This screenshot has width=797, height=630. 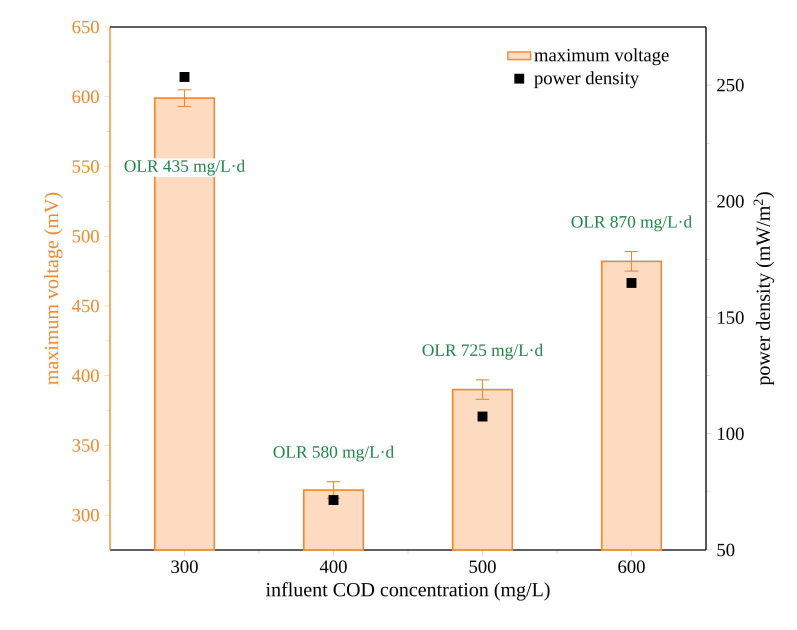 What do you see at coordinates (85, 236) in the screenshot?
I see `y-tick-label: 500` at bounding box center [85, 236].